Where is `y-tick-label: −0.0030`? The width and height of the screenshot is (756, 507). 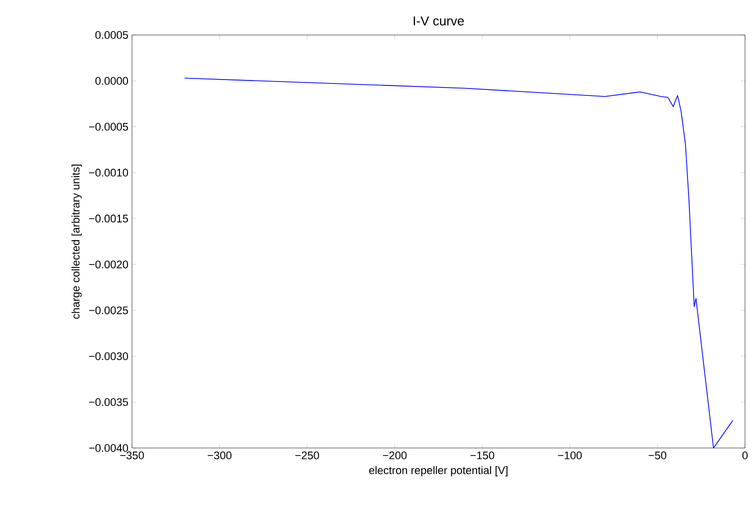 y-tick-label: −0.0030 is located at coordinates (108, 356).